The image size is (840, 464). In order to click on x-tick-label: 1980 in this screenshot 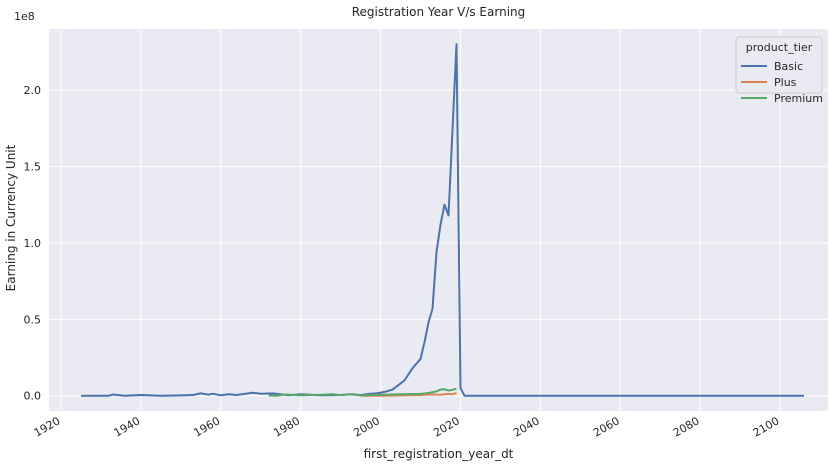, I will do `click(286, 426)`.